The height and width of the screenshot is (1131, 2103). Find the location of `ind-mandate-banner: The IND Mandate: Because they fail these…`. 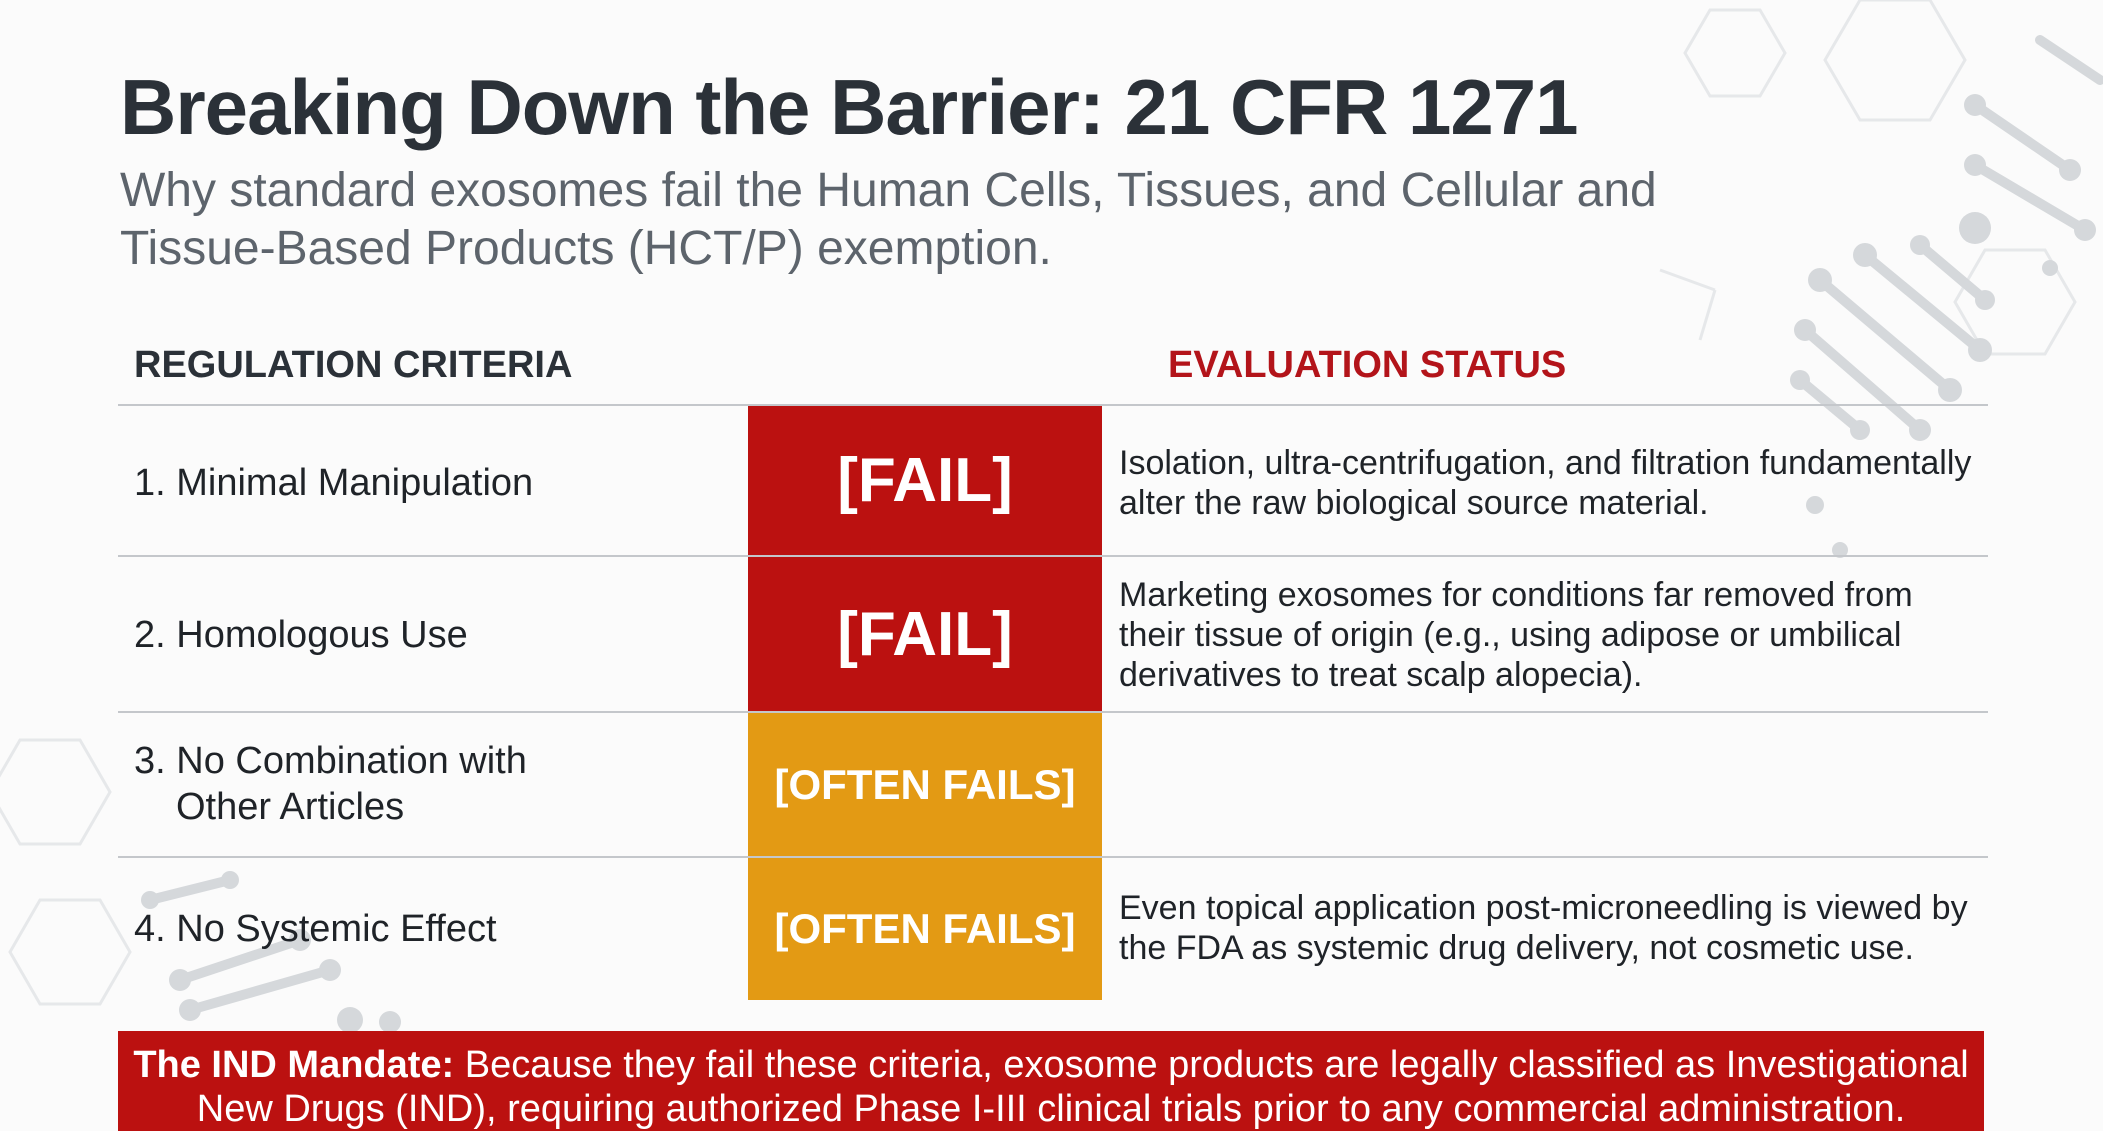

ind-mandate-banner: The IND Mandate: Because they fail these… is located at coordinates (1051, 1081).